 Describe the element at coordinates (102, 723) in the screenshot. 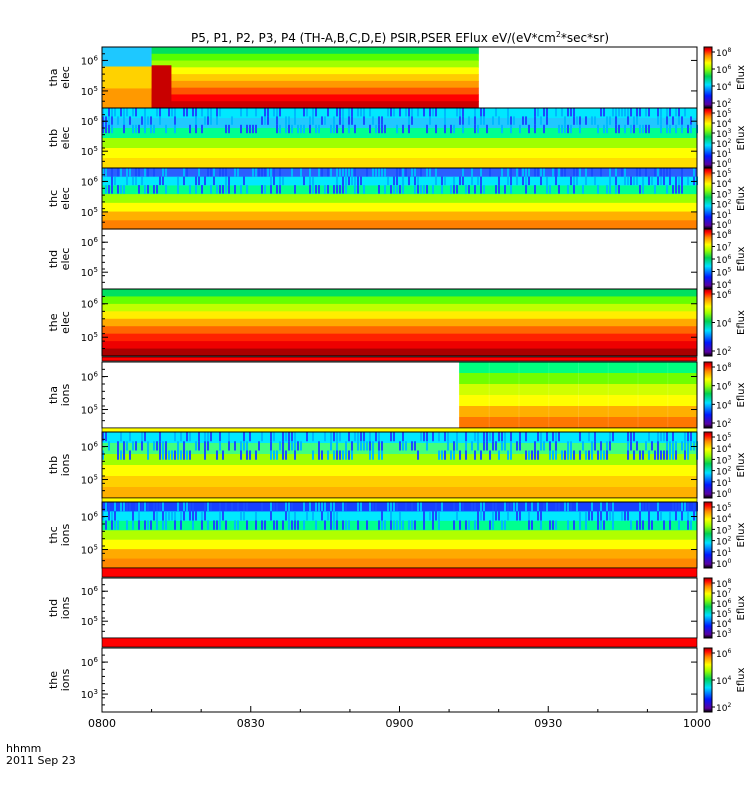

I see `x-tick-label: 0800` at that location.